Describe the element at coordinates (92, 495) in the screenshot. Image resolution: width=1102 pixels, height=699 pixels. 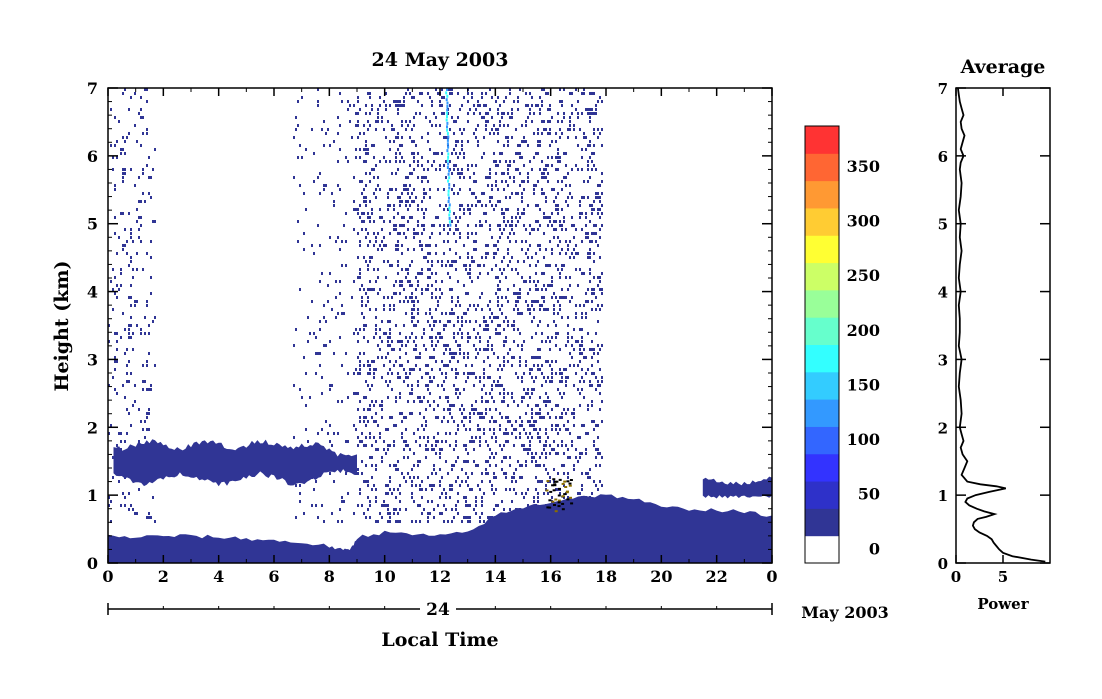
I see `y-tick-label: 1` at that location.